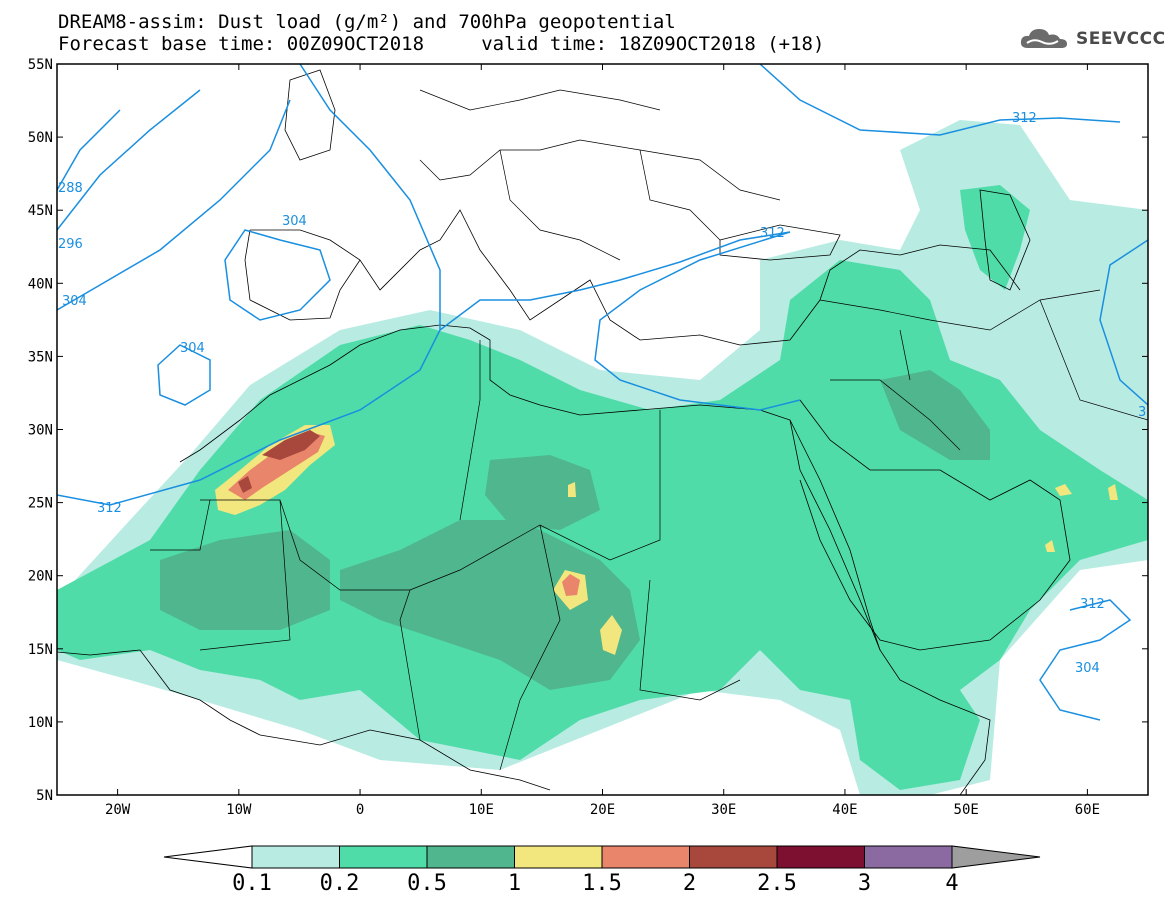 Image resolution: width=1165 pixels, height=907 pixels. I want to click on colorbar-tick-label: 3, so click(864, 883).